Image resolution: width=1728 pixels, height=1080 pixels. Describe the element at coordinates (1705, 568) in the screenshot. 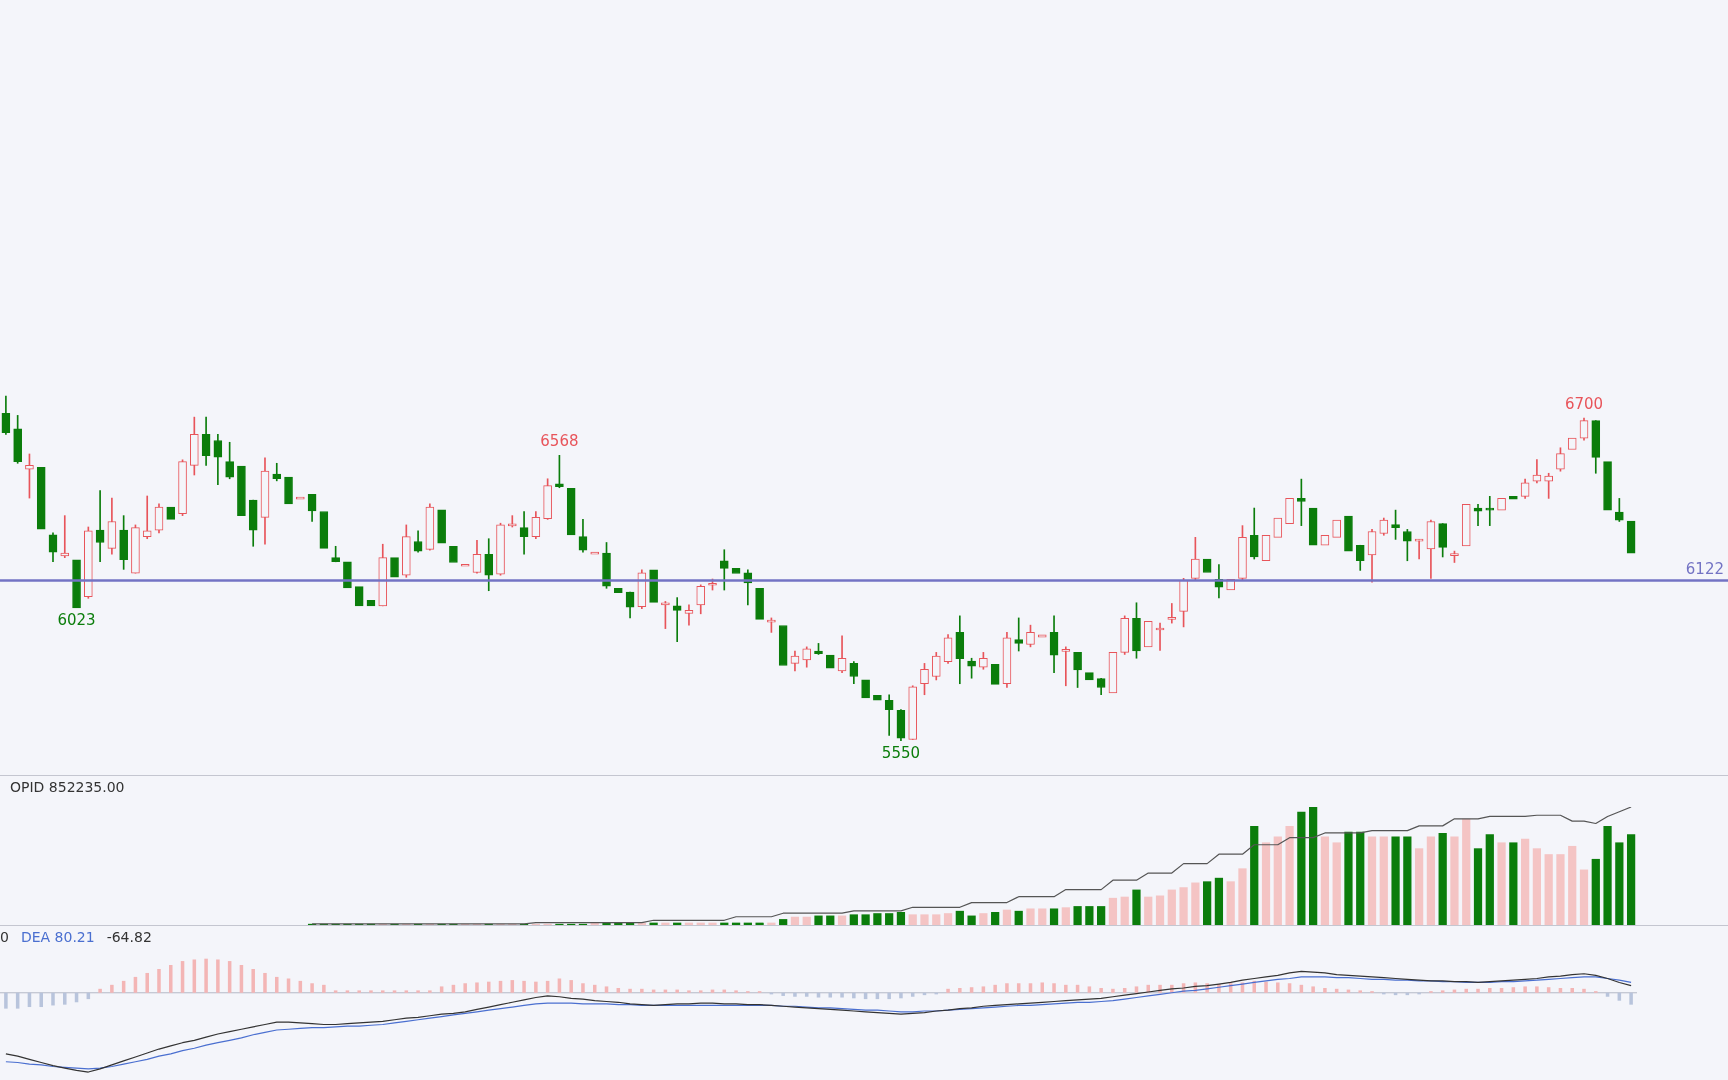

I see `text: 6122` at that location.